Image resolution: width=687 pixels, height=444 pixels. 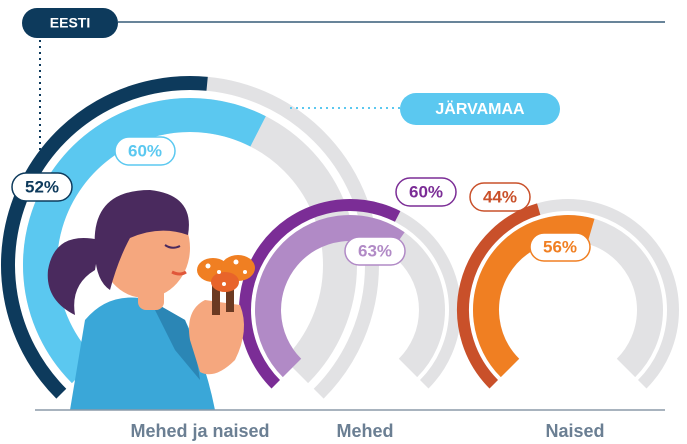 What do you see at coordinates (141, 240) in the screenshot?
I see `hair` at bounding box center [141, 240].